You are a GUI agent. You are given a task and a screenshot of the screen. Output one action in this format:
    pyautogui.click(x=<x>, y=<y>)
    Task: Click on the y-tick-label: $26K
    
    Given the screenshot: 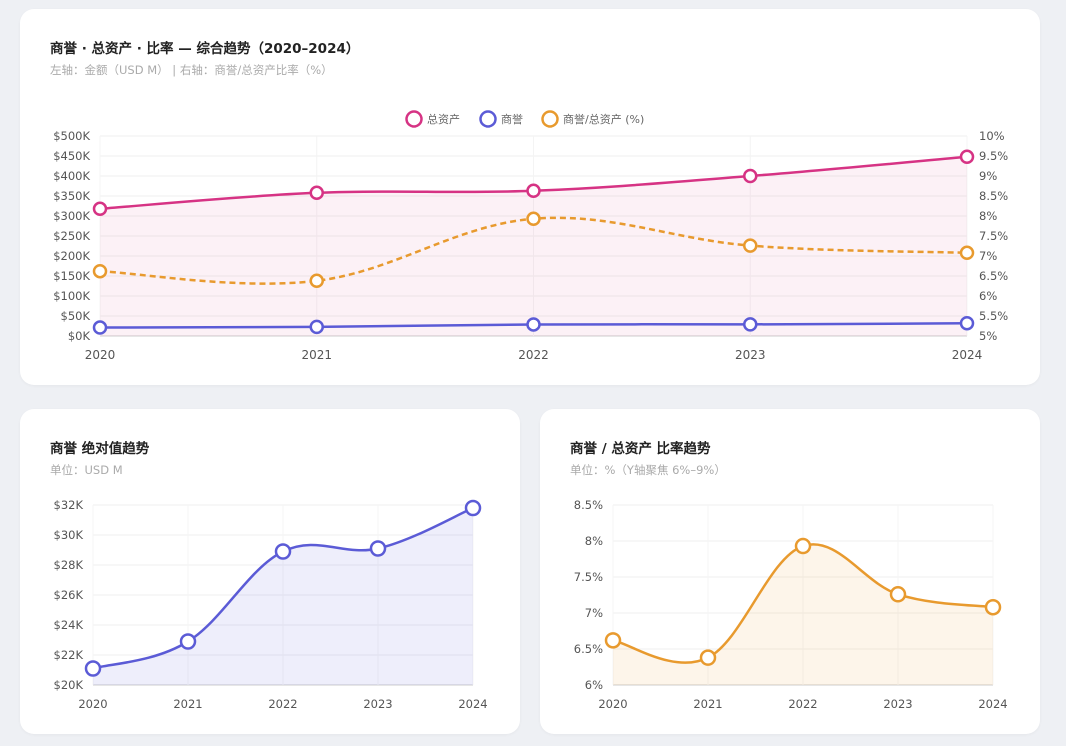 What is the action you would take?
    pyautogui.click(x=69, y=595)
    